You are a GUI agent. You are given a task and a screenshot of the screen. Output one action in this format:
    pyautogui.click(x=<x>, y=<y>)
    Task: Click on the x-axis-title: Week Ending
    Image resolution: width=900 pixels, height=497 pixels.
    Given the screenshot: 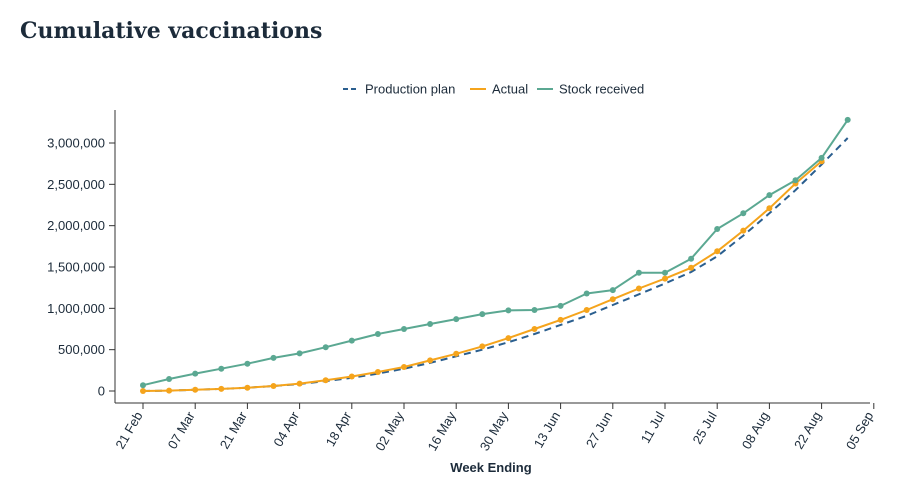 What is the action you would take?
    pyautogui.click(x=490, y=467)
    